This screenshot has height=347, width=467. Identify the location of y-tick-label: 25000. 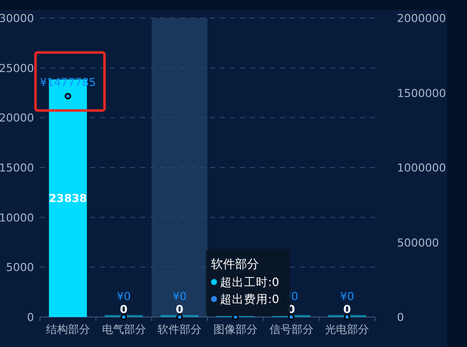
(17, 68).